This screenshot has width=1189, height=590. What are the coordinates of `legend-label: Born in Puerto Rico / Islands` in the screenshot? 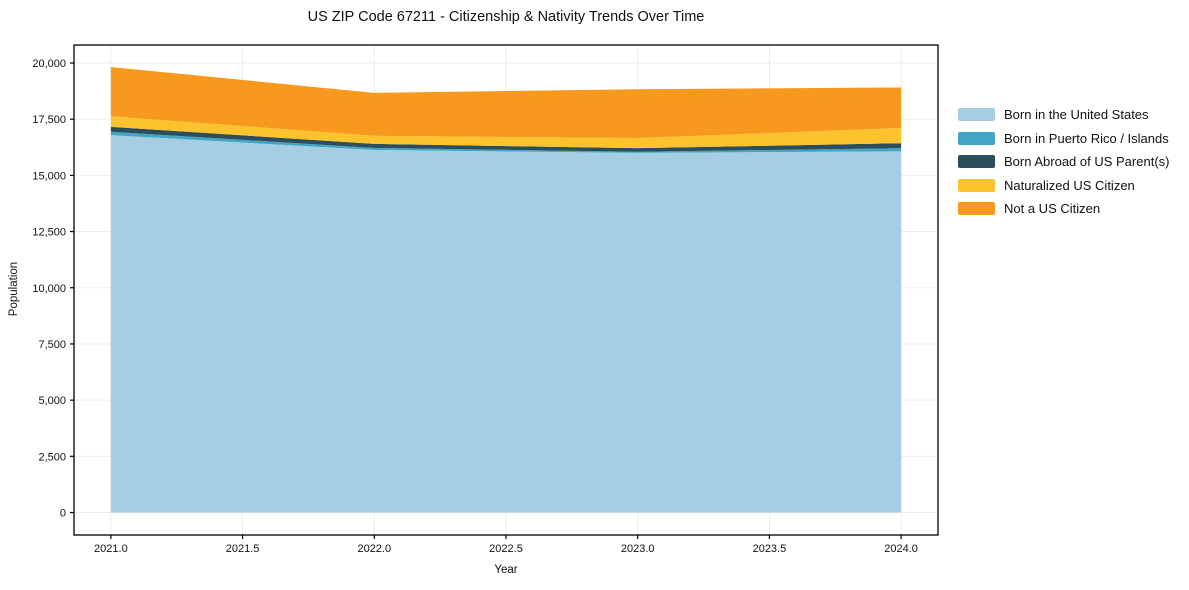 It's located at (1086, 138).